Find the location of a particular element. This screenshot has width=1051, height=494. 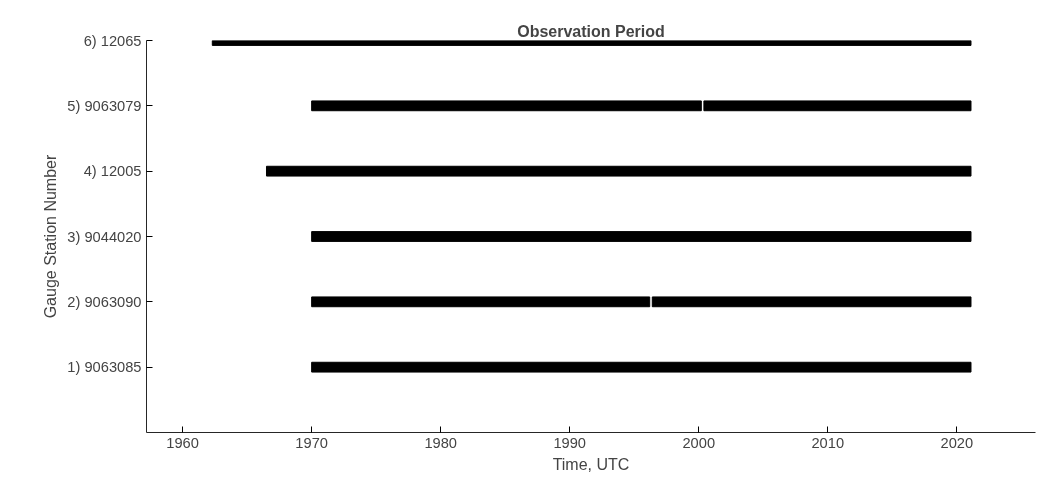

y-axis-title: Gauge Station Number is located at coordinates (51, 236).